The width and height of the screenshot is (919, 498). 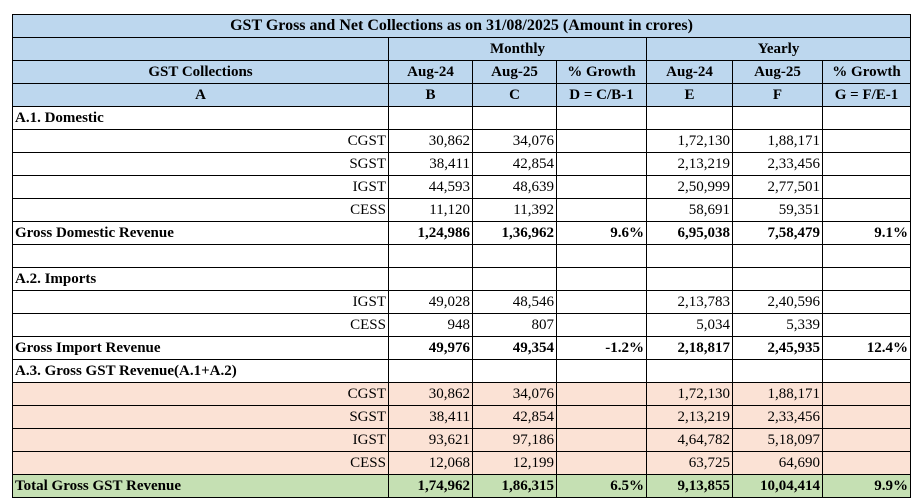 What do you see at coordinates (777, 440) in the screenshot?
I see `value-cell: 5,18,097` at bounding box center [777, 440].